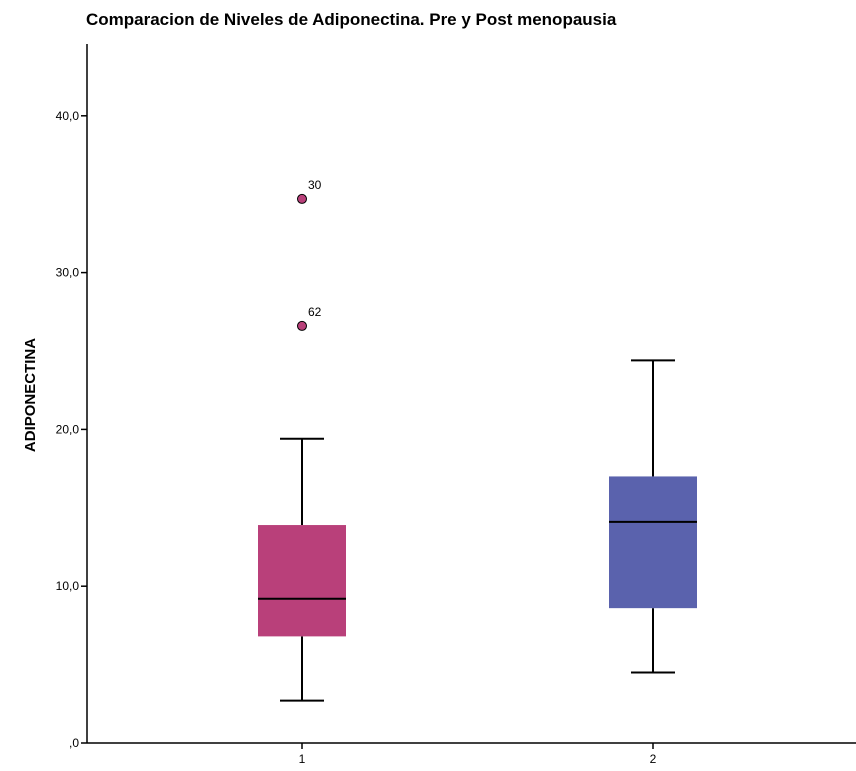 The width and height of the screenshot is (856, 771). Describe the element at coordinates (68, 586) in the screenshot. I see `y-tick-label: 10,0` at that location.